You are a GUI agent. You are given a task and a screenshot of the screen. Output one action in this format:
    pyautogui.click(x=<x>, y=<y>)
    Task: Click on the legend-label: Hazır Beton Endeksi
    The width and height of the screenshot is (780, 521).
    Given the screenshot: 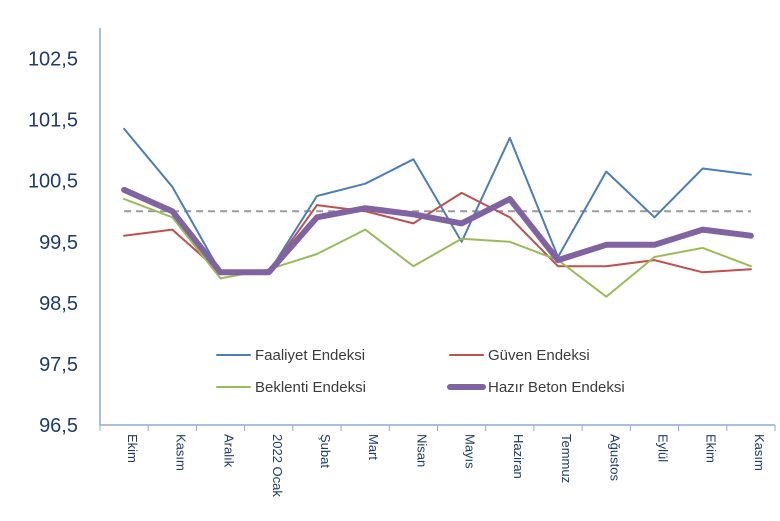 What is the action you would take?
    pyautogui.click(x=556, y=387)
    